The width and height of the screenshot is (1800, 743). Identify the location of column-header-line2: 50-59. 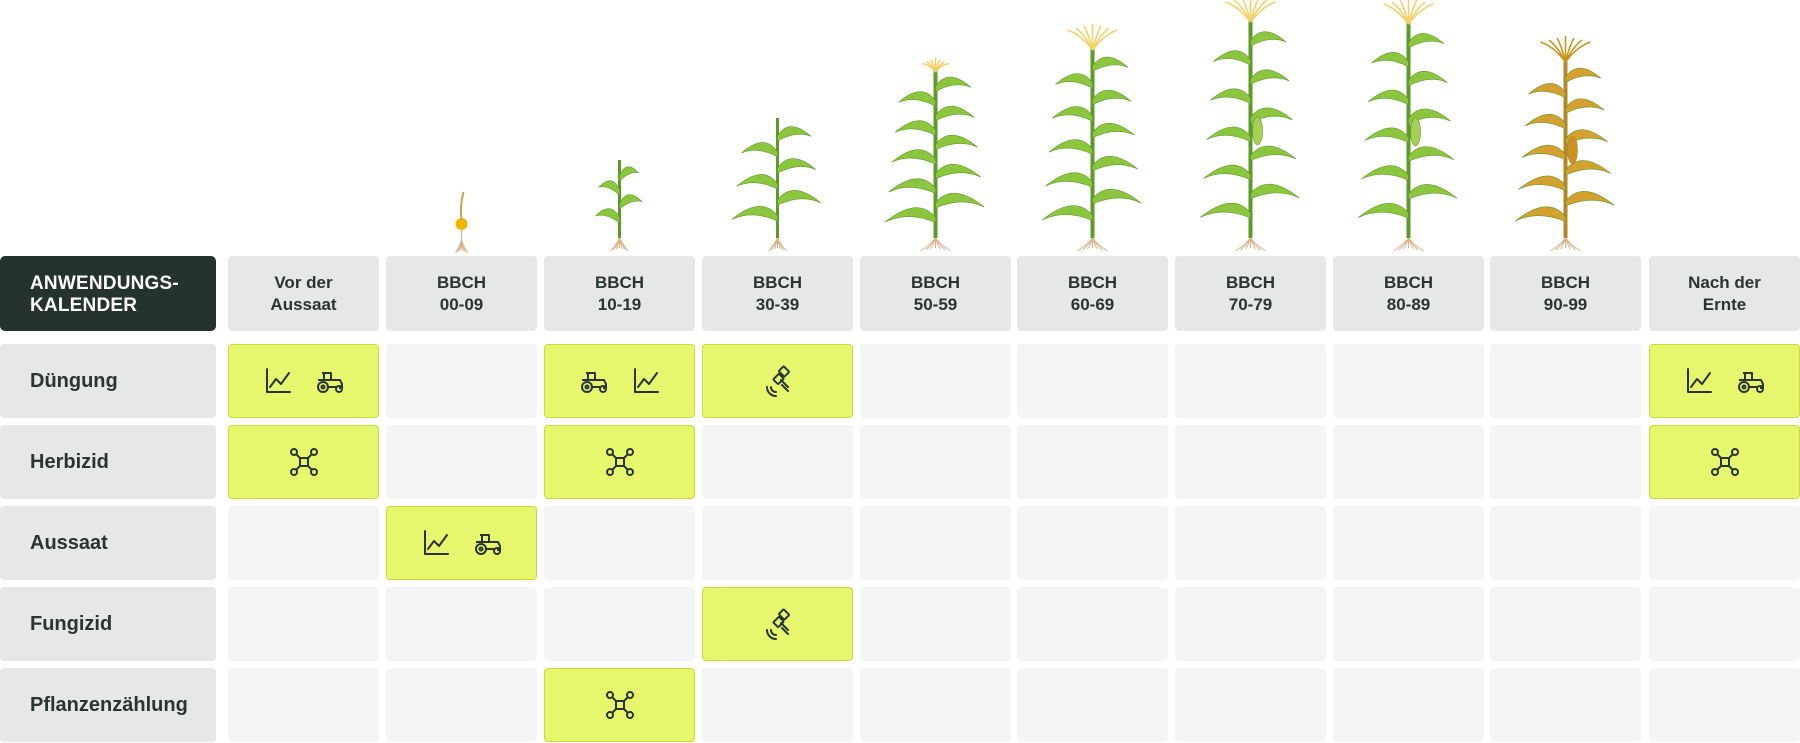
(935, 304).